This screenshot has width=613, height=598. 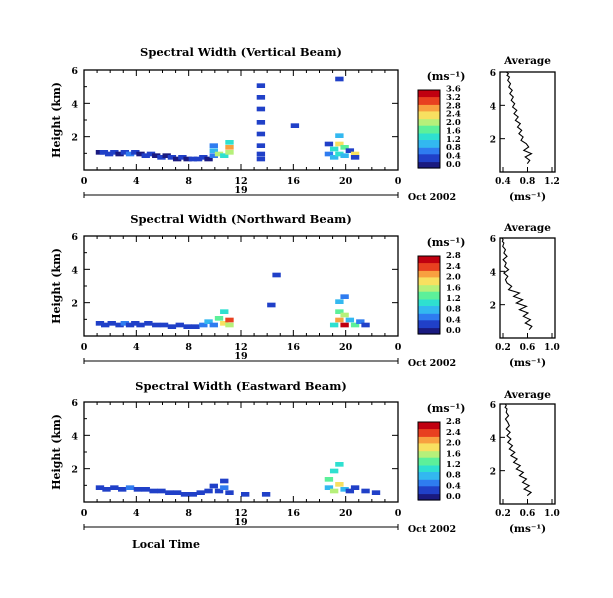 I want to click on panel-title: Spectral Width (Vertical Beam), so click(x=241, y=52).